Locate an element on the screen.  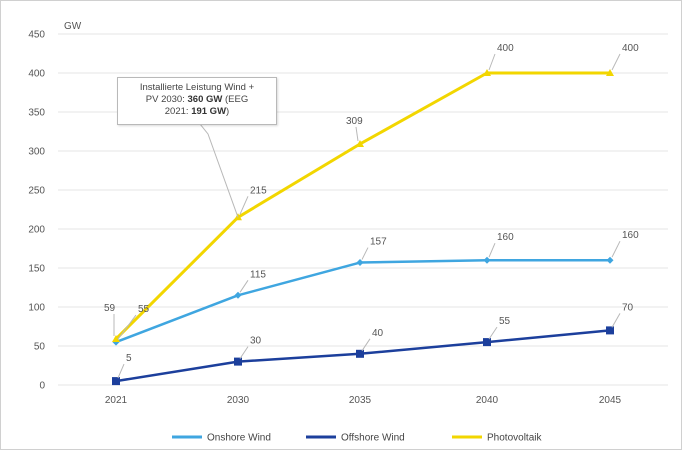
y-tick-label: 450 is located at coordinates (36, 35).